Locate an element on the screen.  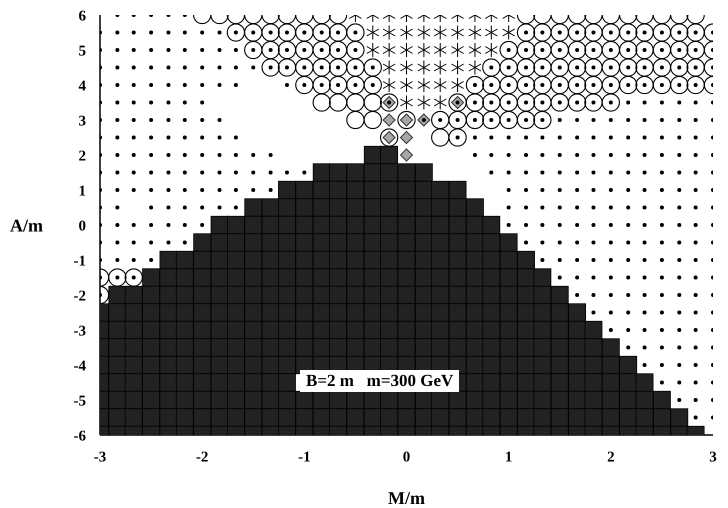
y-tick-label: -1 is located at coordinates (80, 261).